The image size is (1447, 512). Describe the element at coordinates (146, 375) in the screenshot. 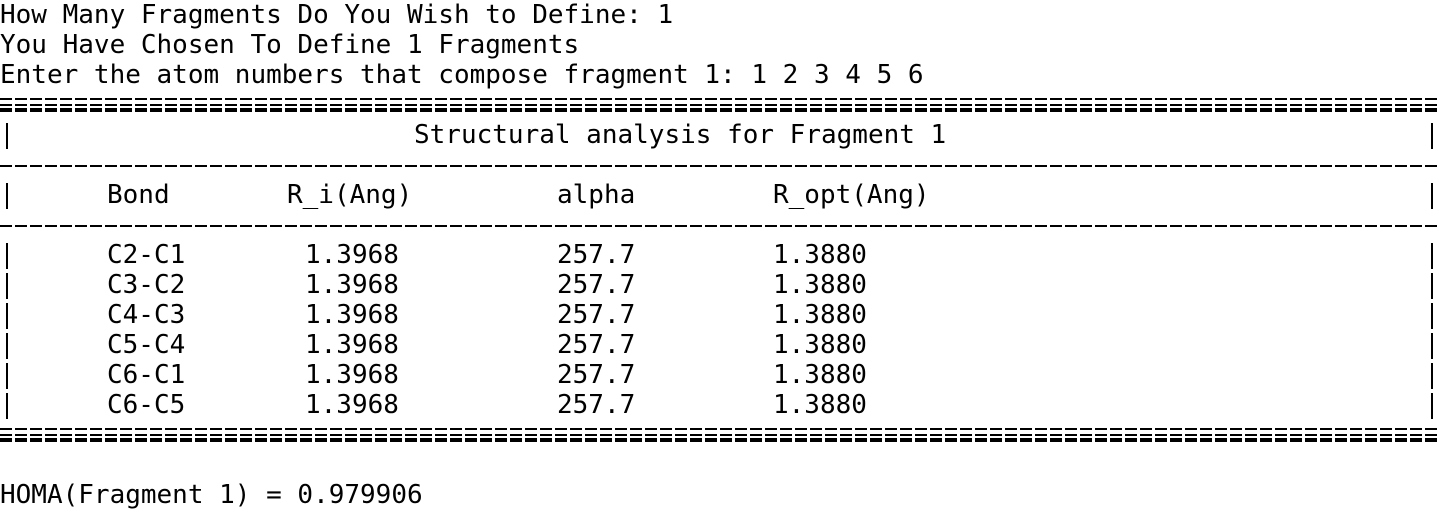

I see `table-cell-bond: C6-C1` at that location.